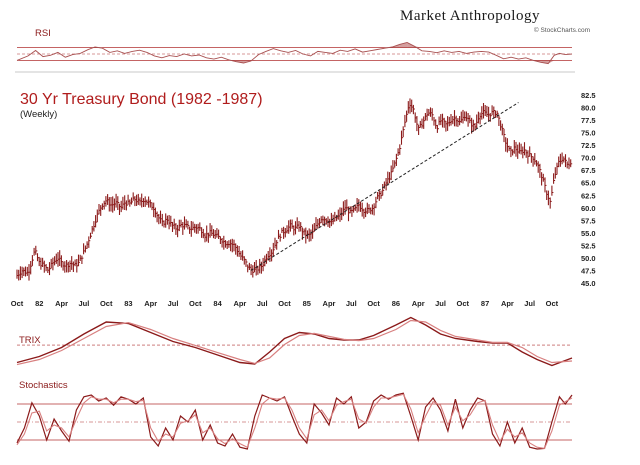 The width and height of the screenshot is (640, 465). I want to click on x-tick-label: 87, so click(485, 303).